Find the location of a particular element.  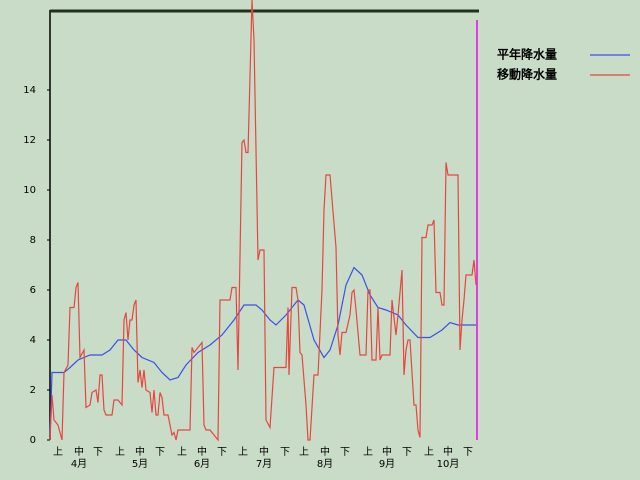

y-tick-label: 14 is located at coordinates (29, 90).